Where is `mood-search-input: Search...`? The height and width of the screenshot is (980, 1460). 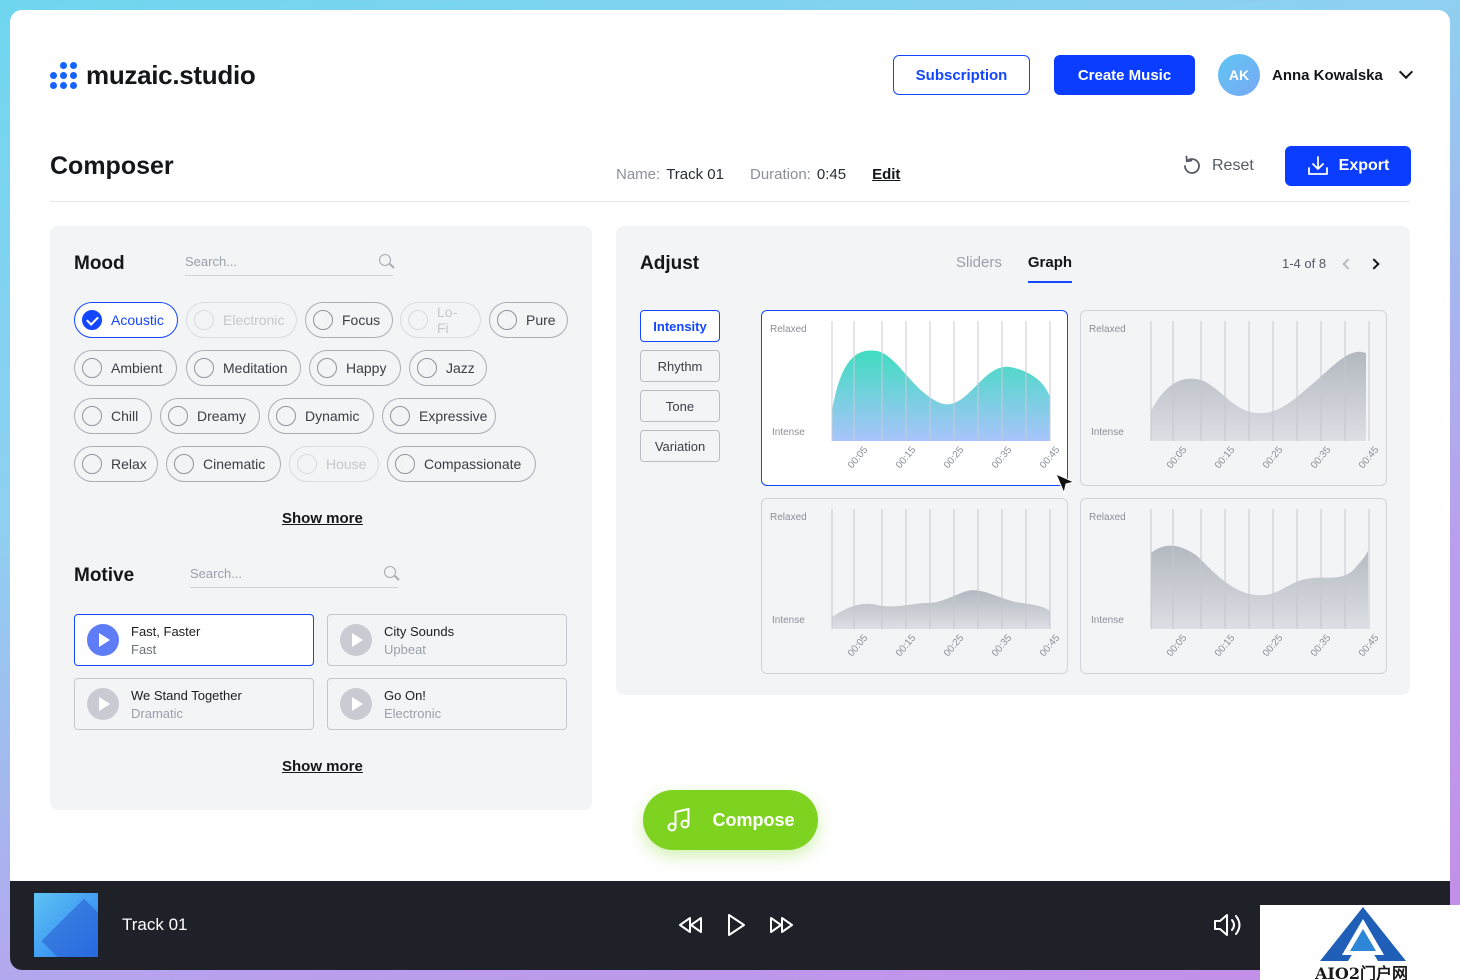
mood-search-input: Search... is located at coordinates (289, 261).